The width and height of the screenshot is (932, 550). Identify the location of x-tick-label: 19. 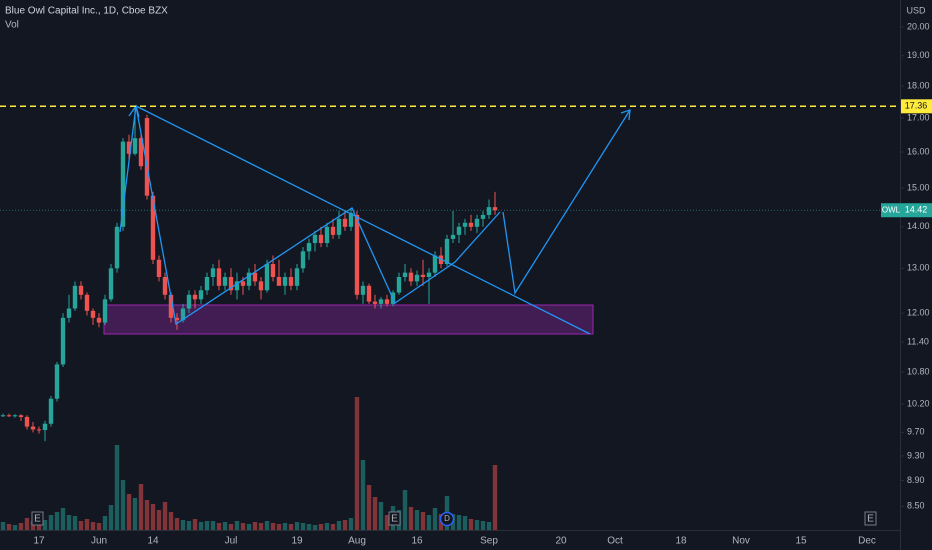
(297, 541).